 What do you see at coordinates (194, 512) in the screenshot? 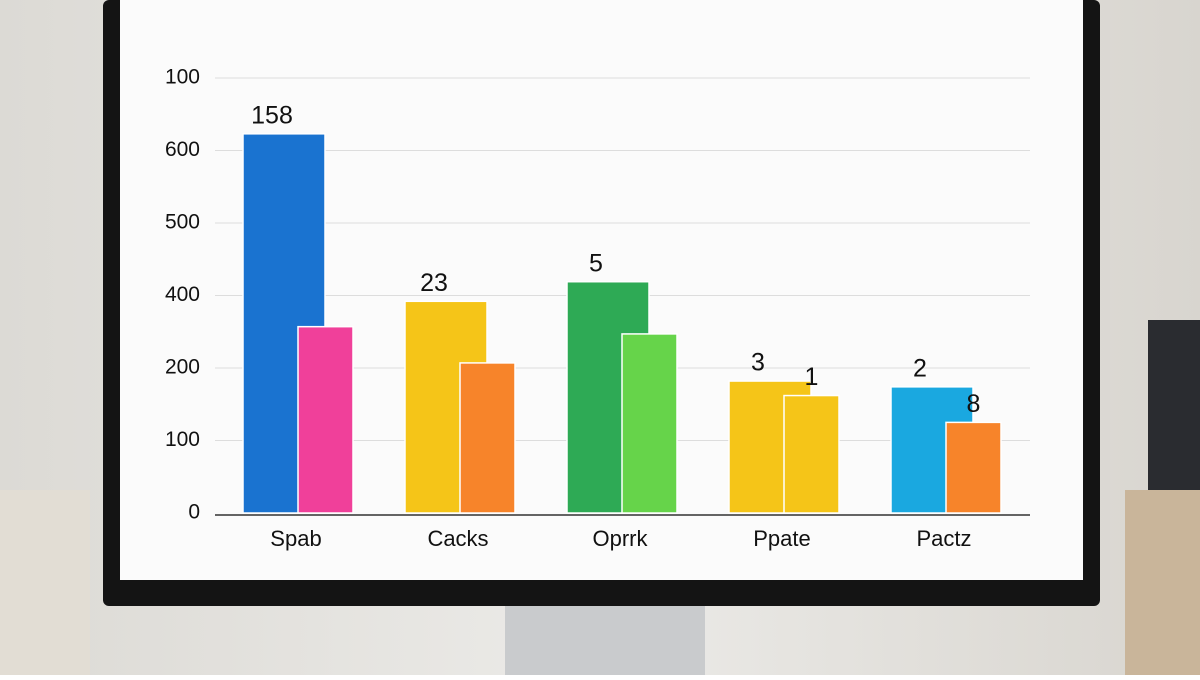
I see `y-tick-label: 0` at bounding box center [194, 512].